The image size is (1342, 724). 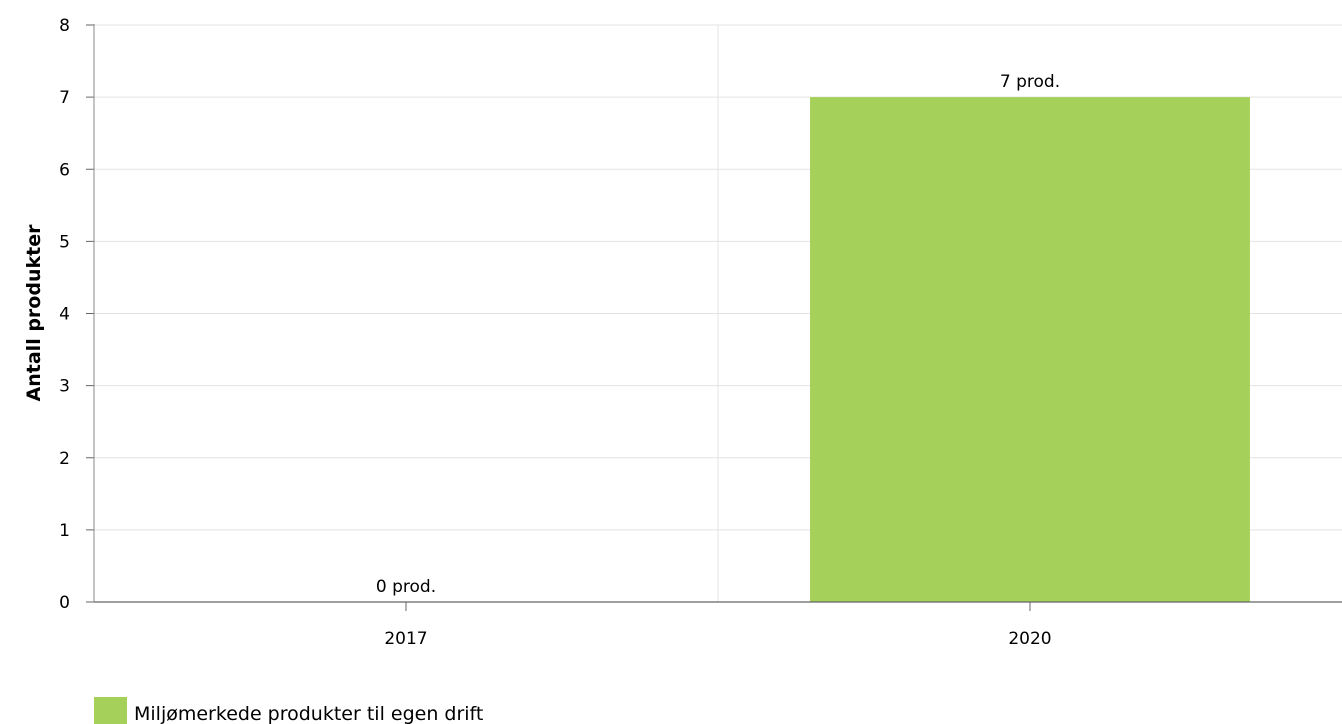 I want to click on y-axis-title: Antall produkter, so click(x=34, y=313).